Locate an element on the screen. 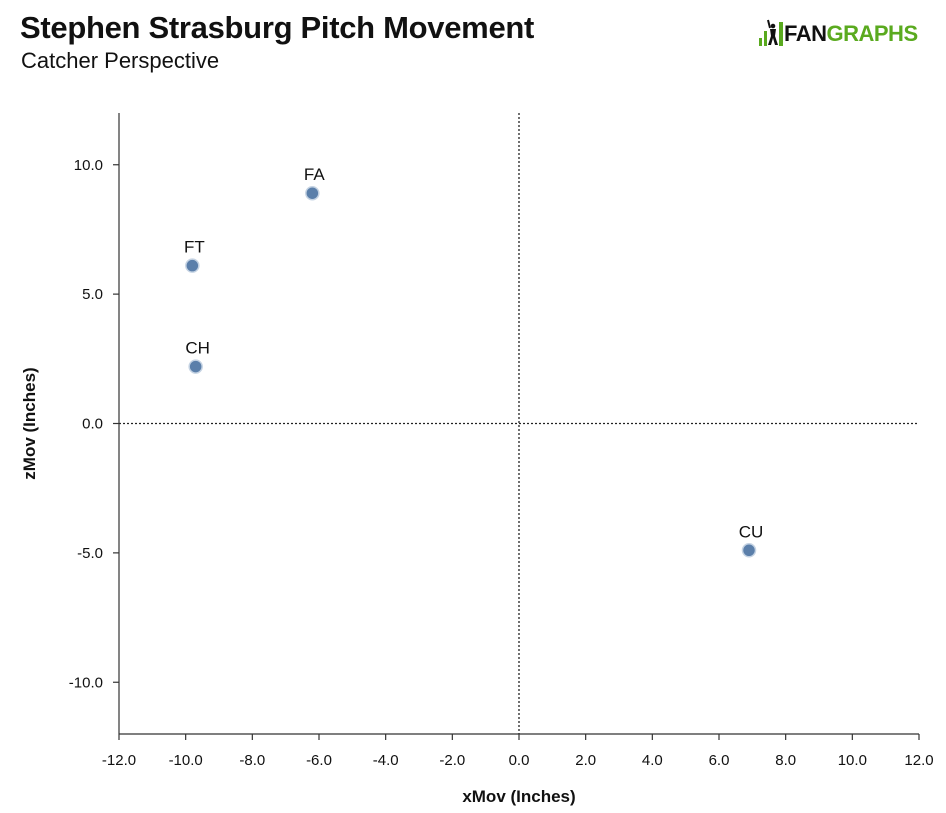  pitch-point-ft is located at coordinates (192, 265).